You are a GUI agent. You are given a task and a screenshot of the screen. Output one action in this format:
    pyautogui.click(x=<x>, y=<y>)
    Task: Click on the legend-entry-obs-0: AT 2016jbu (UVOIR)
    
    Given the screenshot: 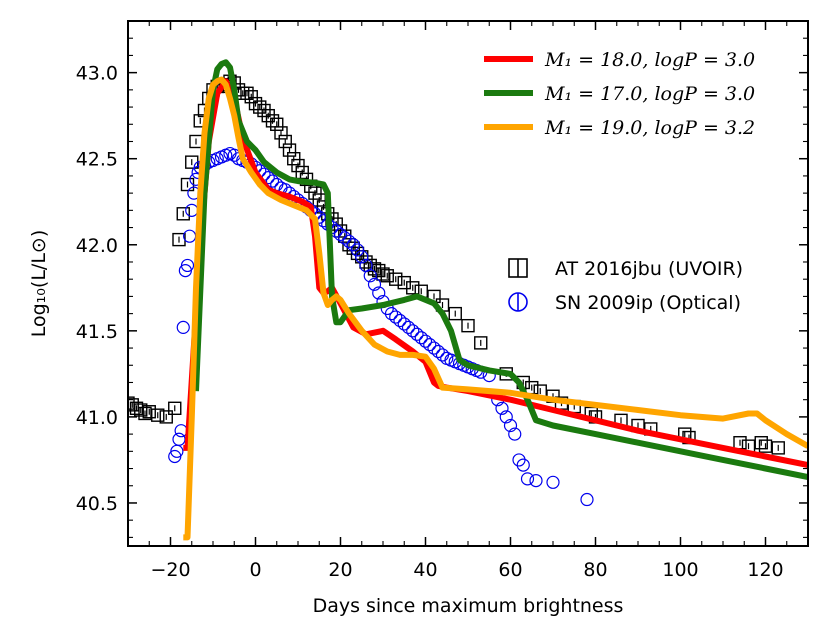 What is the action you would take?
    pyautogui.click(x=625, y=269)
    